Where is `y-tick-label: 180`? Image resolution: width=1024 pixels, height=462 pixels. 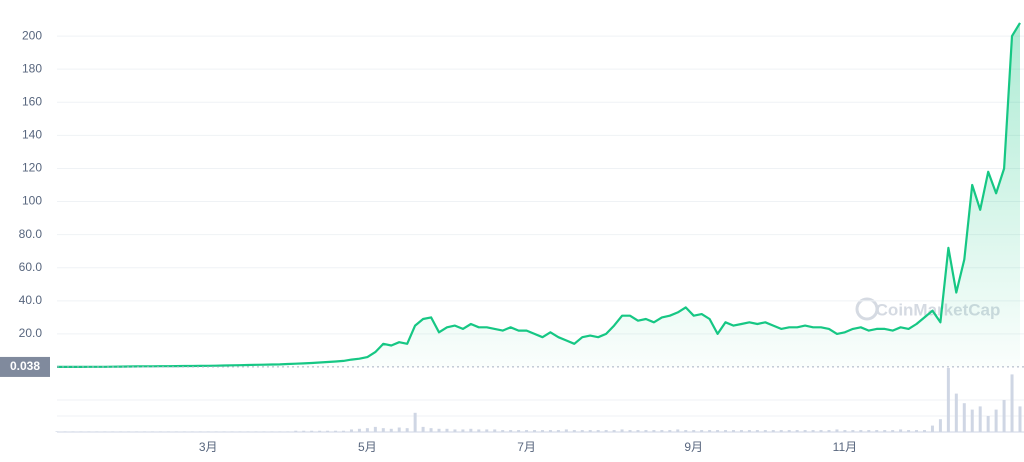 y-tick-label: 180 is located at coordinates (32, 68).